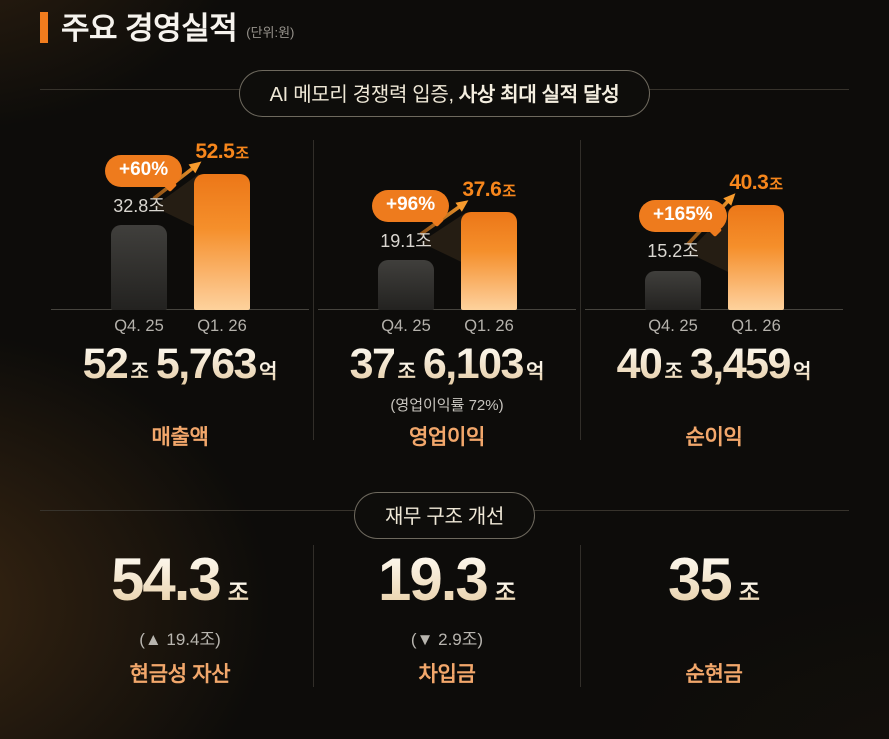 This screenshot has height=739, width=889. What do you see at coordinates (149, 28) in the screenshot?
I see `page-title: 주요 경영실적` at bounding box center [149, 28].